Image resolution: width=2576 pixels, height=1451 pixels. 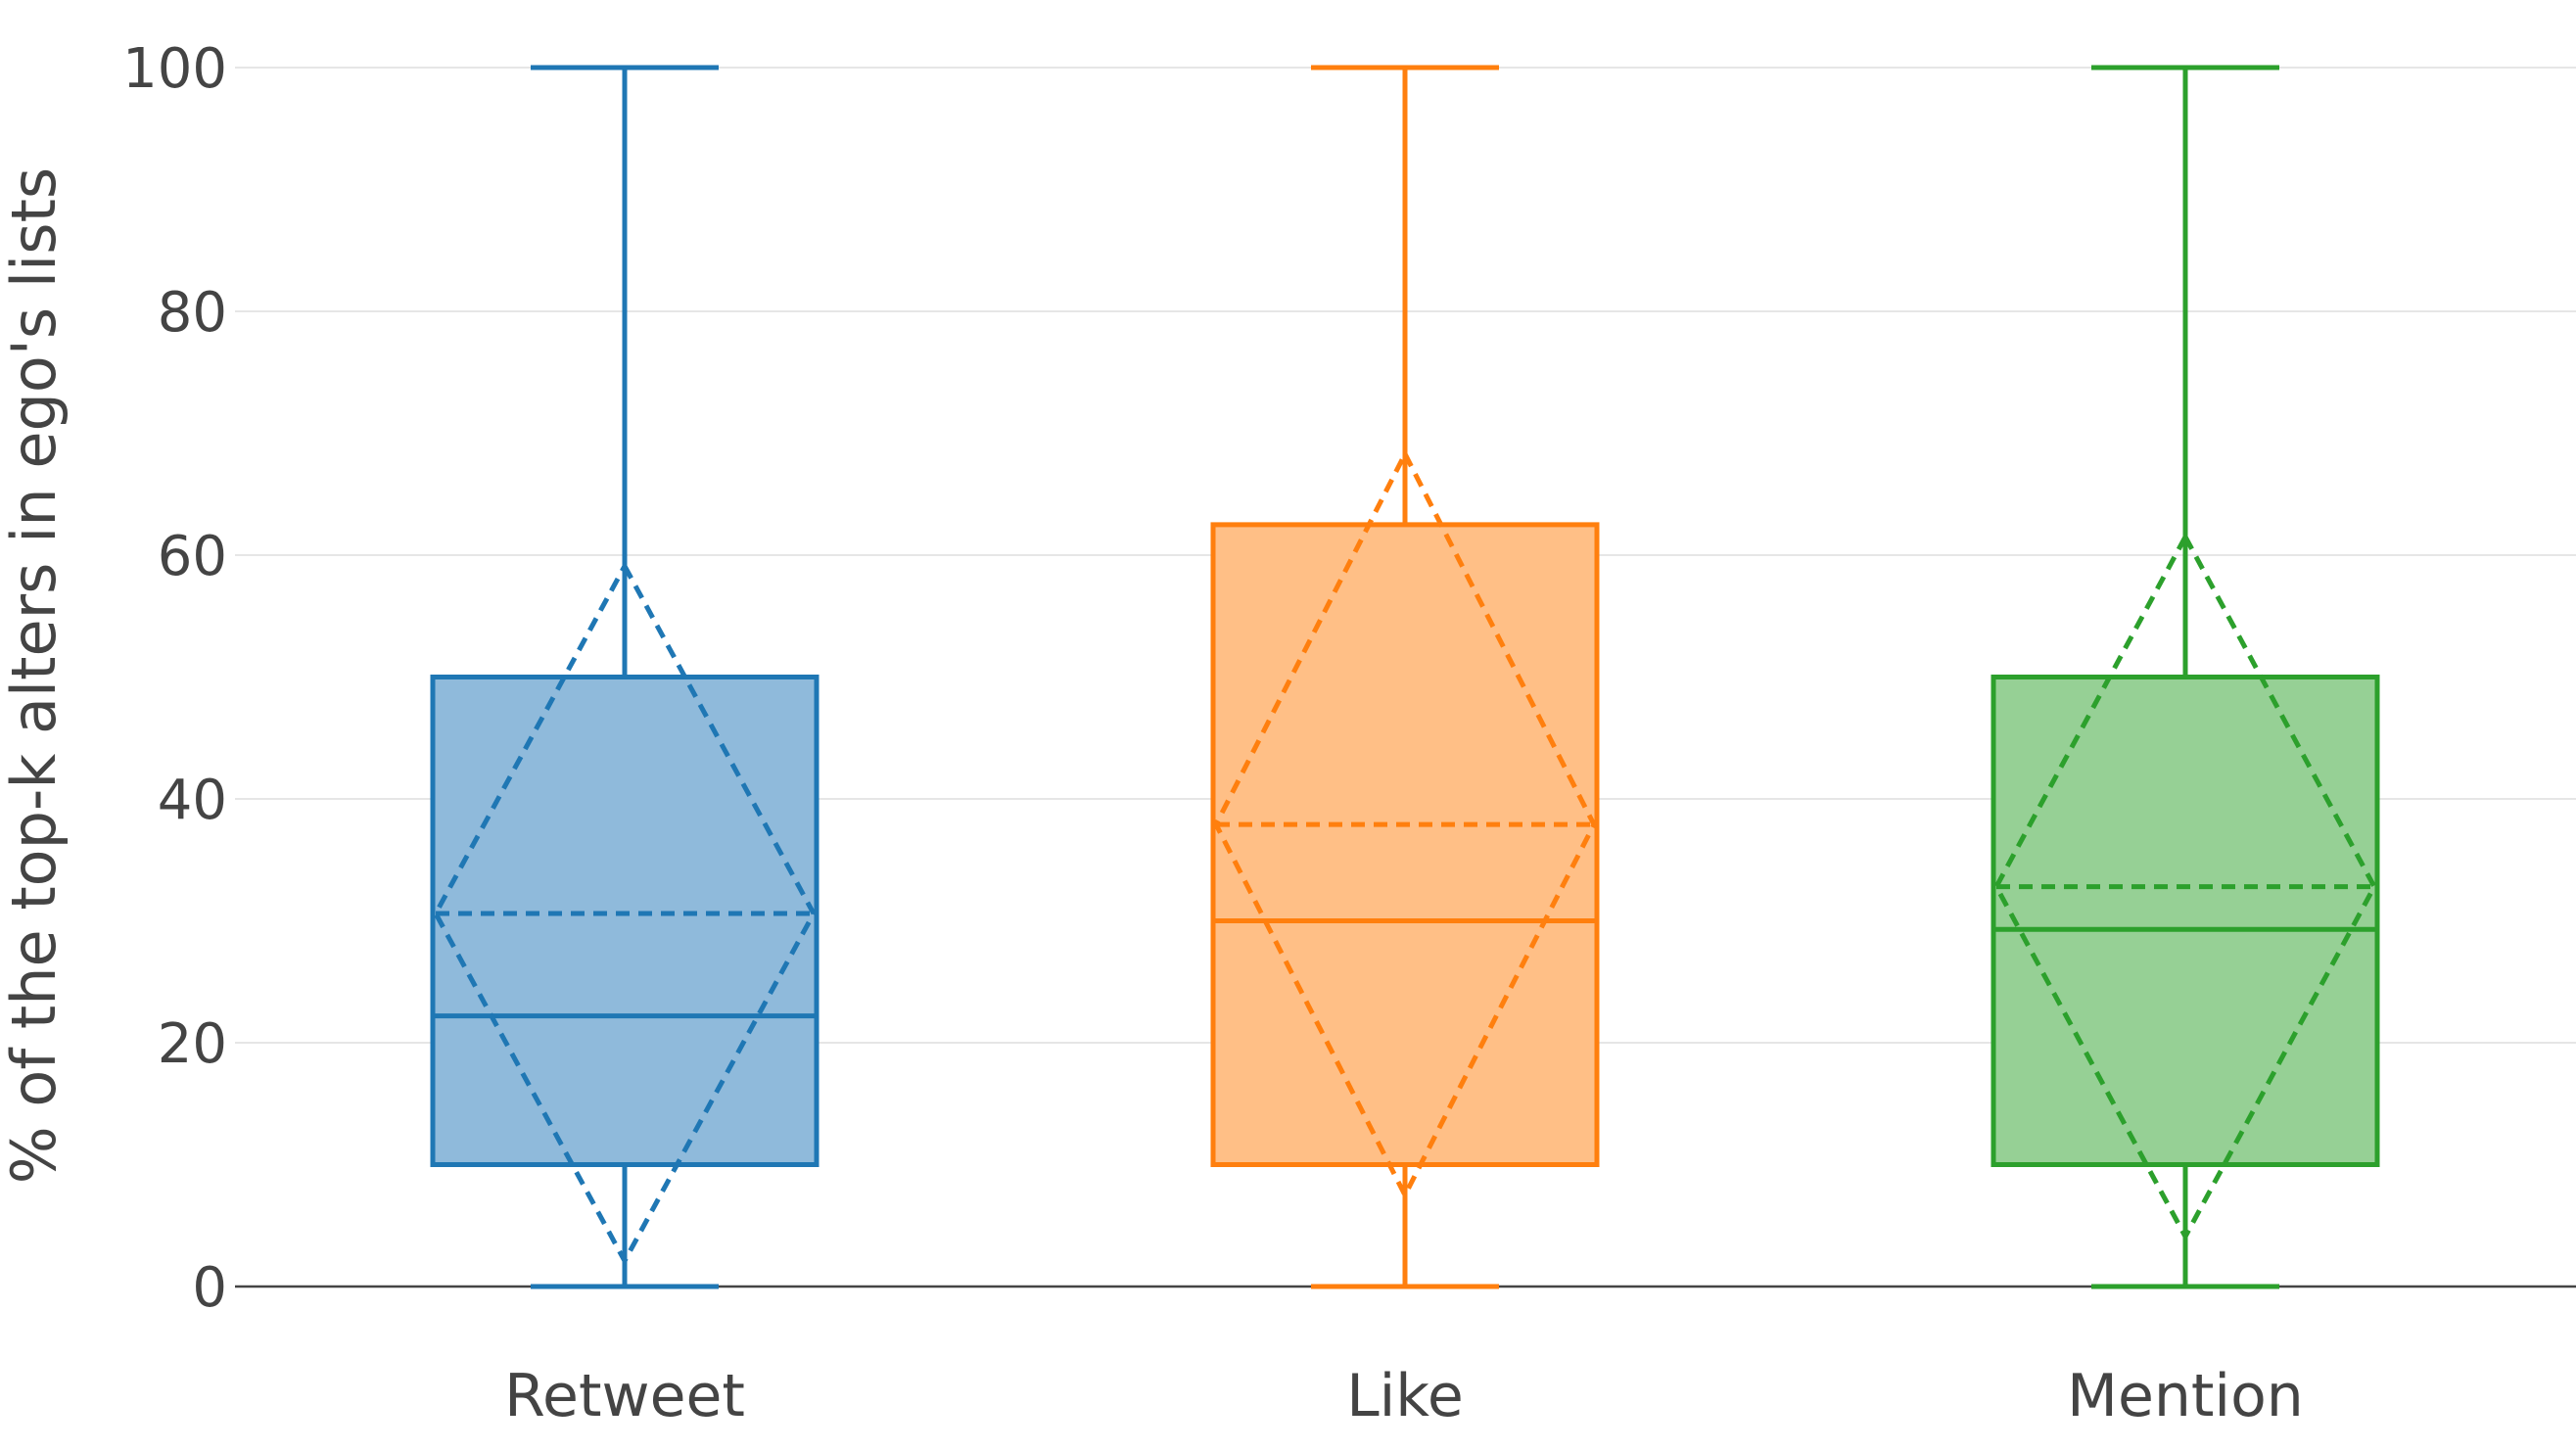 I want to click on y-tick-label: 40, so click(x=193, y=800).